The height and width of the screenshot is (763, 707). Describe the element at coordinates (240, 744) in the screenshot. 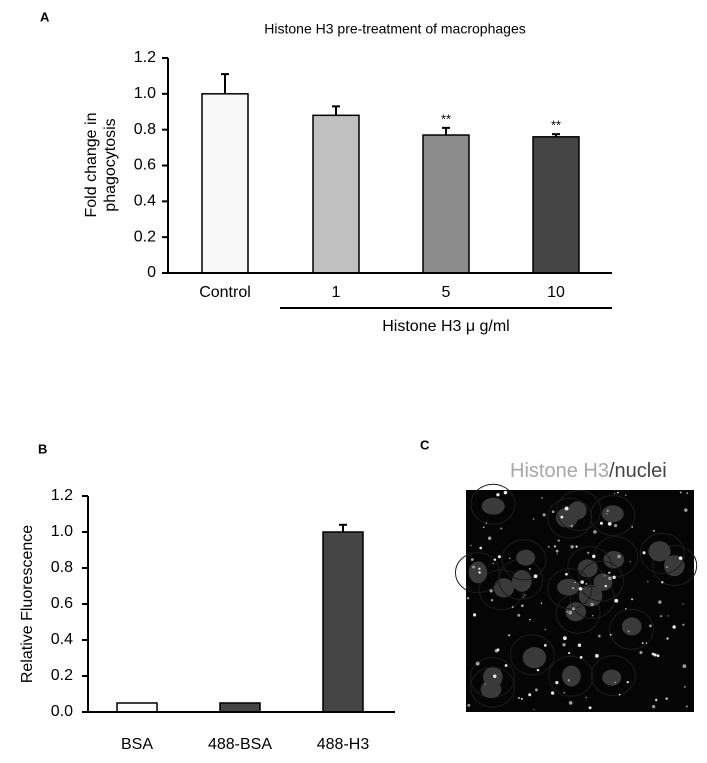

I see `x-tick-label: 488-BSA` at that location.